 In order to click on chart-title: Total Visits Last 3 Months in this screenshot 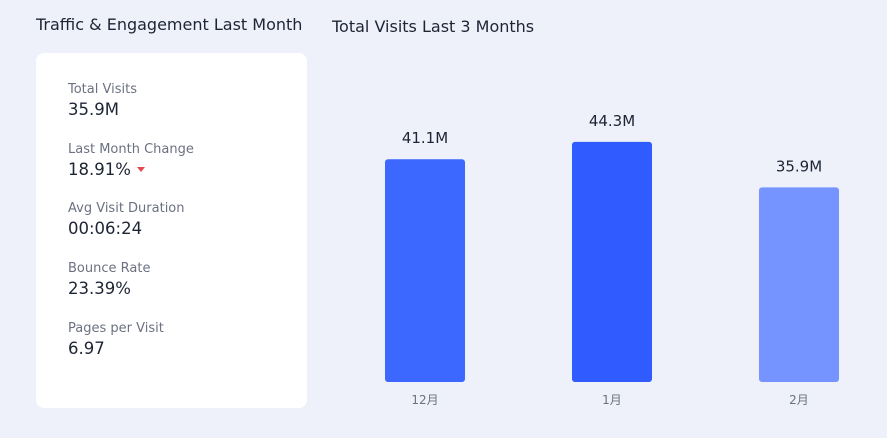, I will do `click(432, 26)`.